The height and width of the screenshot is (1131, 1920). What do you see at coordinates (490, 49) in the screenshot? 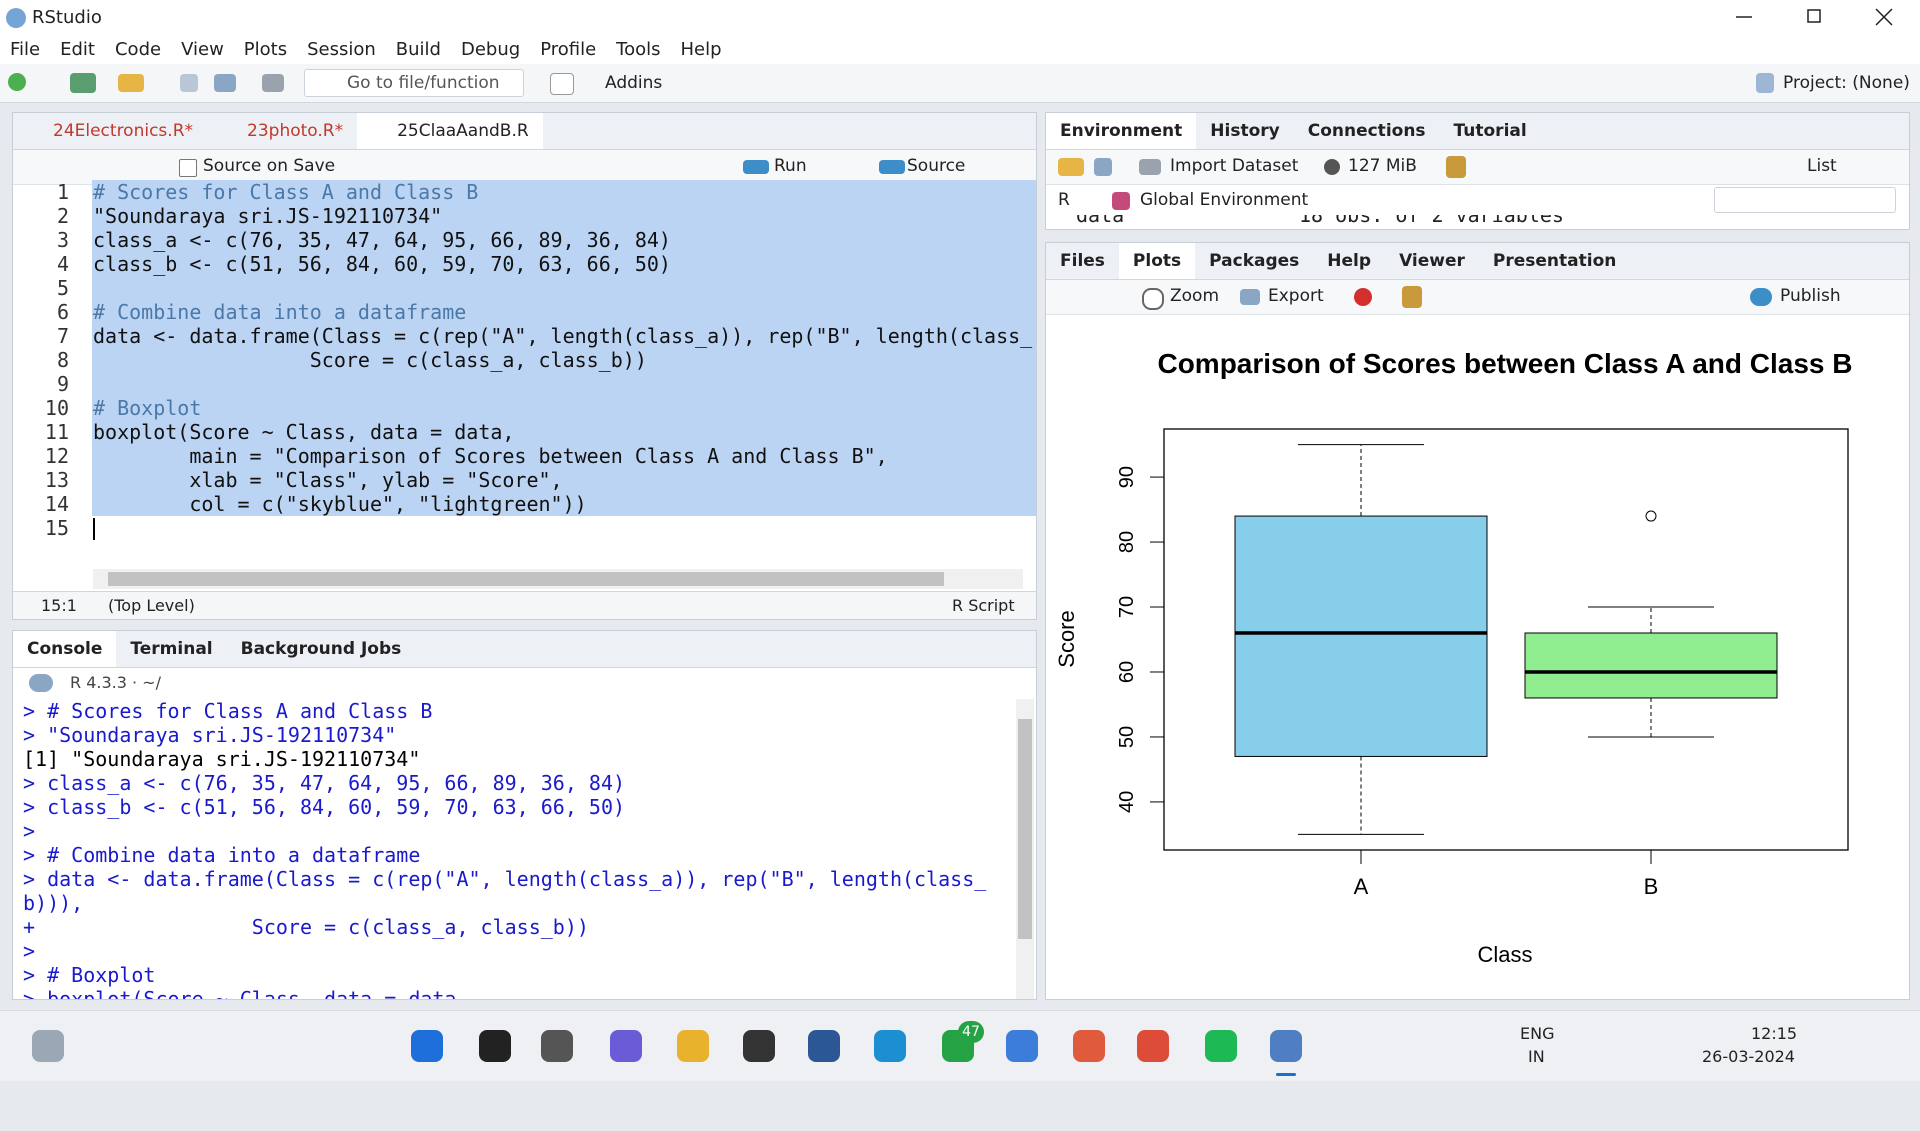
I see `menu-item: Debug` at bounding box center [490, 49].